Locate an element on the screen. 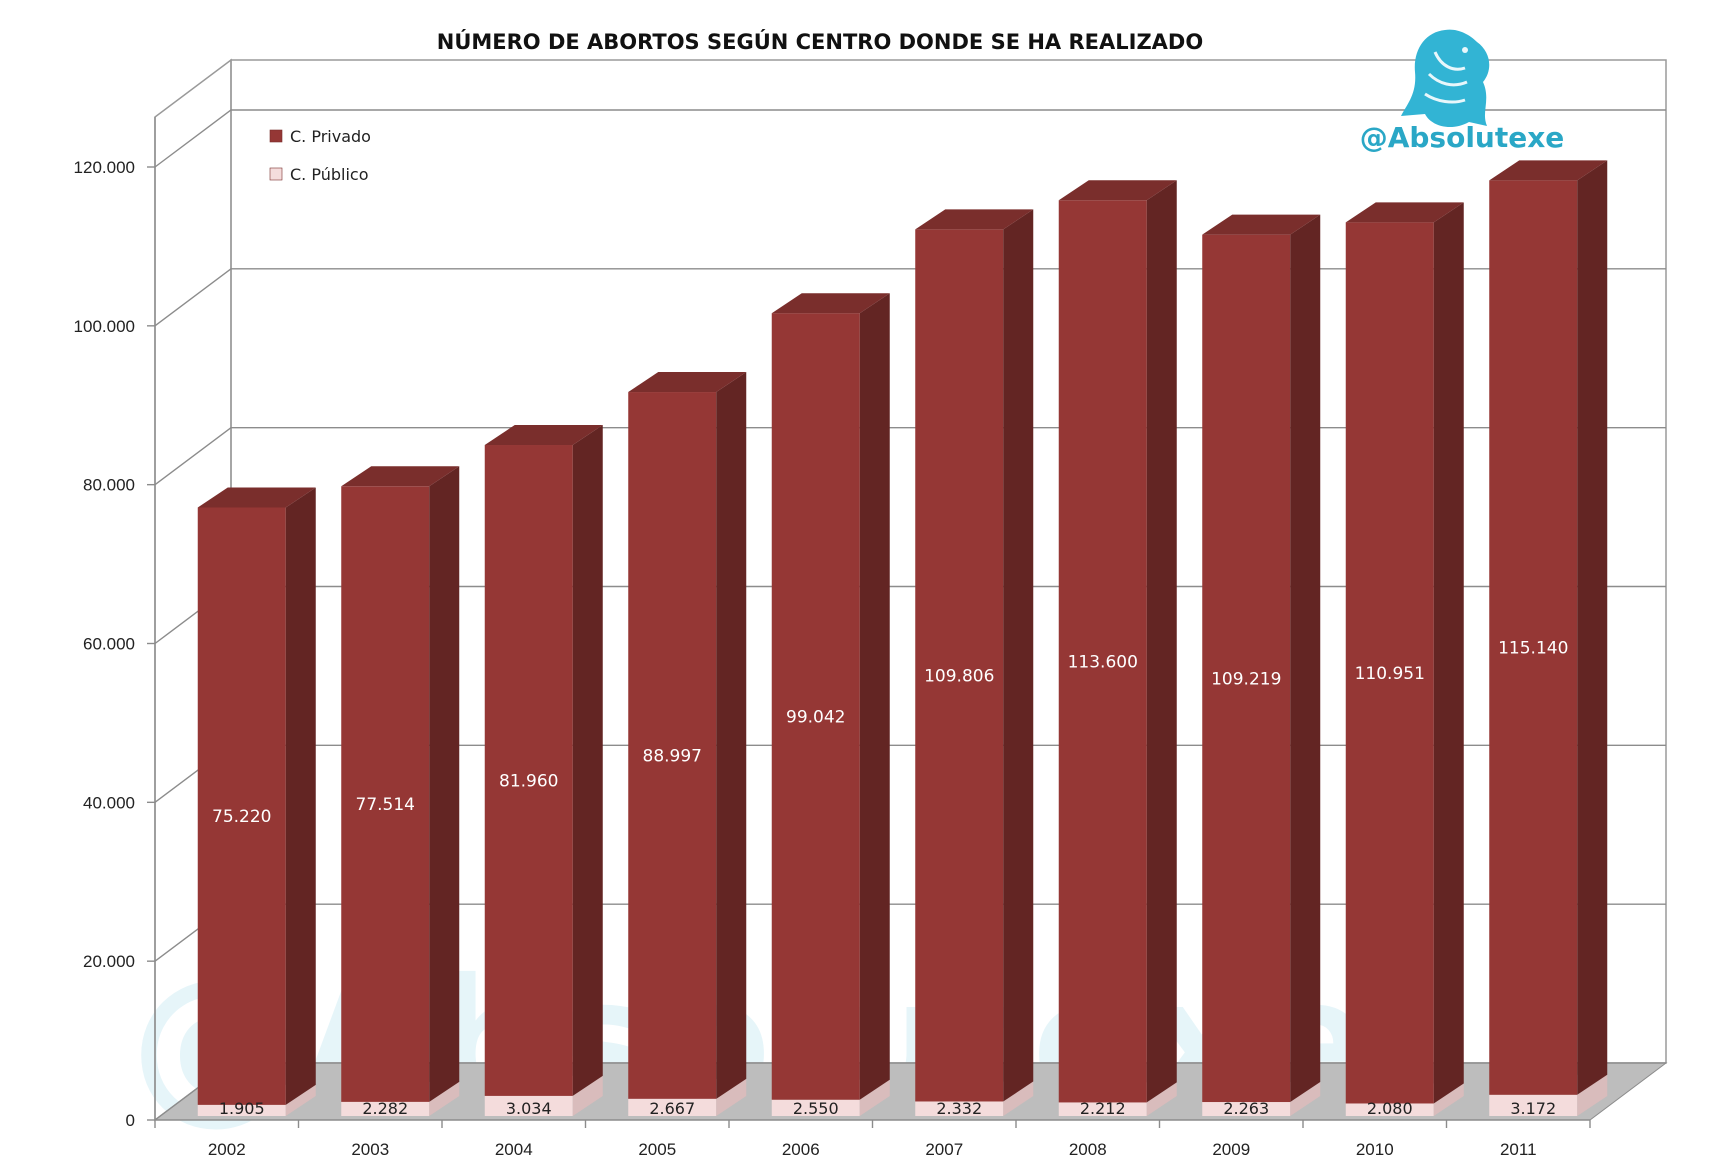 Image resolution: width=1712 pixels, height=1163 pixels. data-label-publico: 2.550 is located at coordinates (816, 1108).